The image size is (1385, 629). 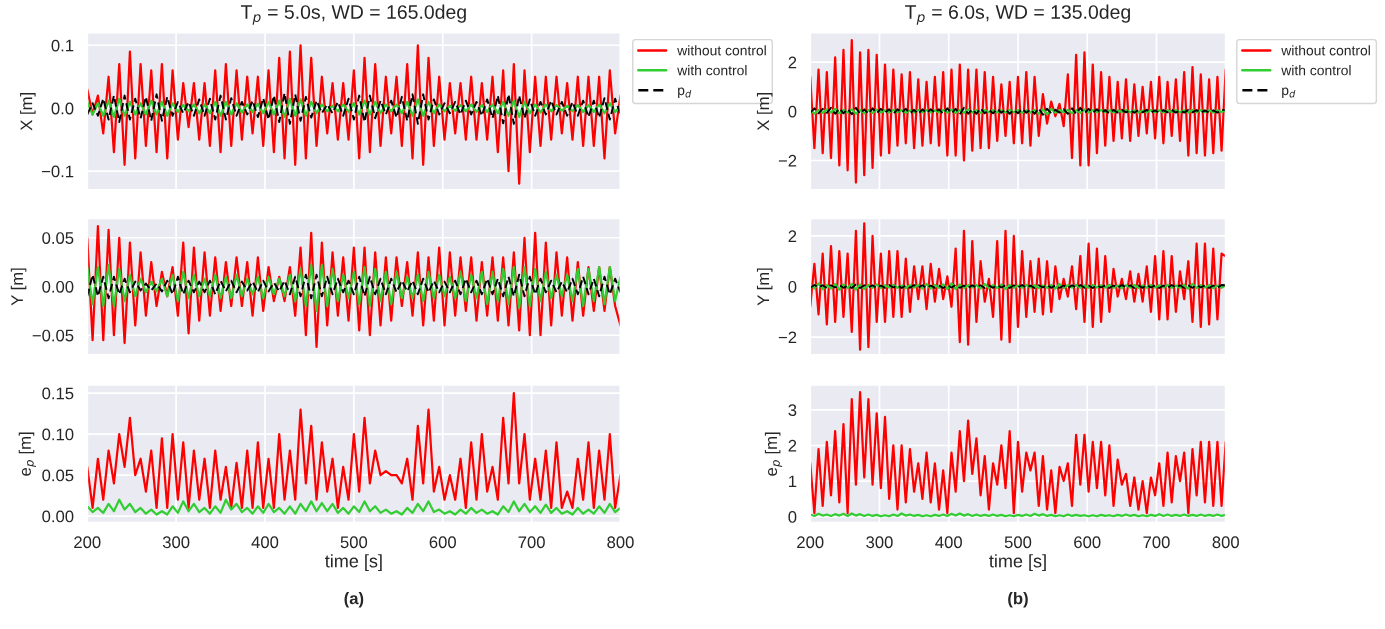 I want to click on y-tick-label: 0.1, so click(x=62, y=45).